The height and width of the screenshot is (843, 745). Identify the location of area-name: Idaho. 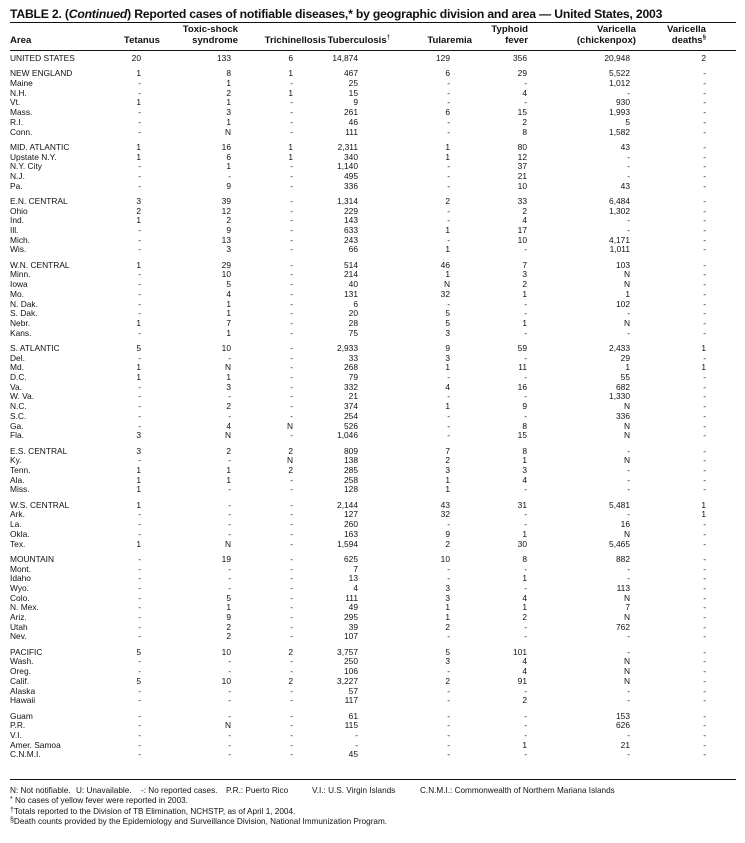
(20, 578).